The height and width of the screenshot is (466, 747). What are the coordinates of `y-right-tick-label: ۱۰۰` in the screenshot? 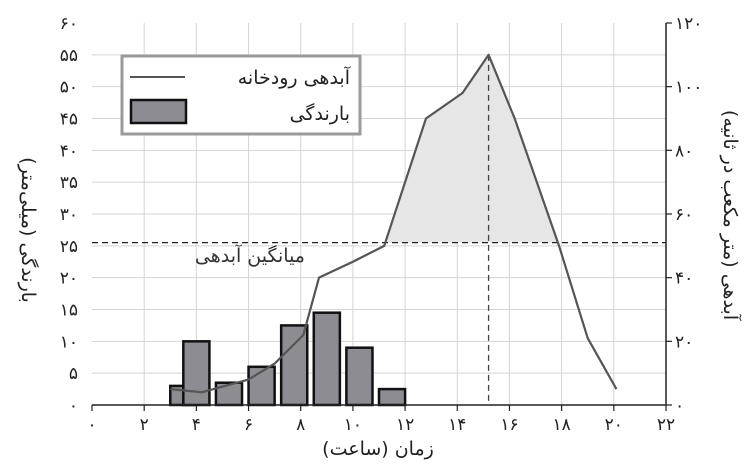 It's located at (688, 88).